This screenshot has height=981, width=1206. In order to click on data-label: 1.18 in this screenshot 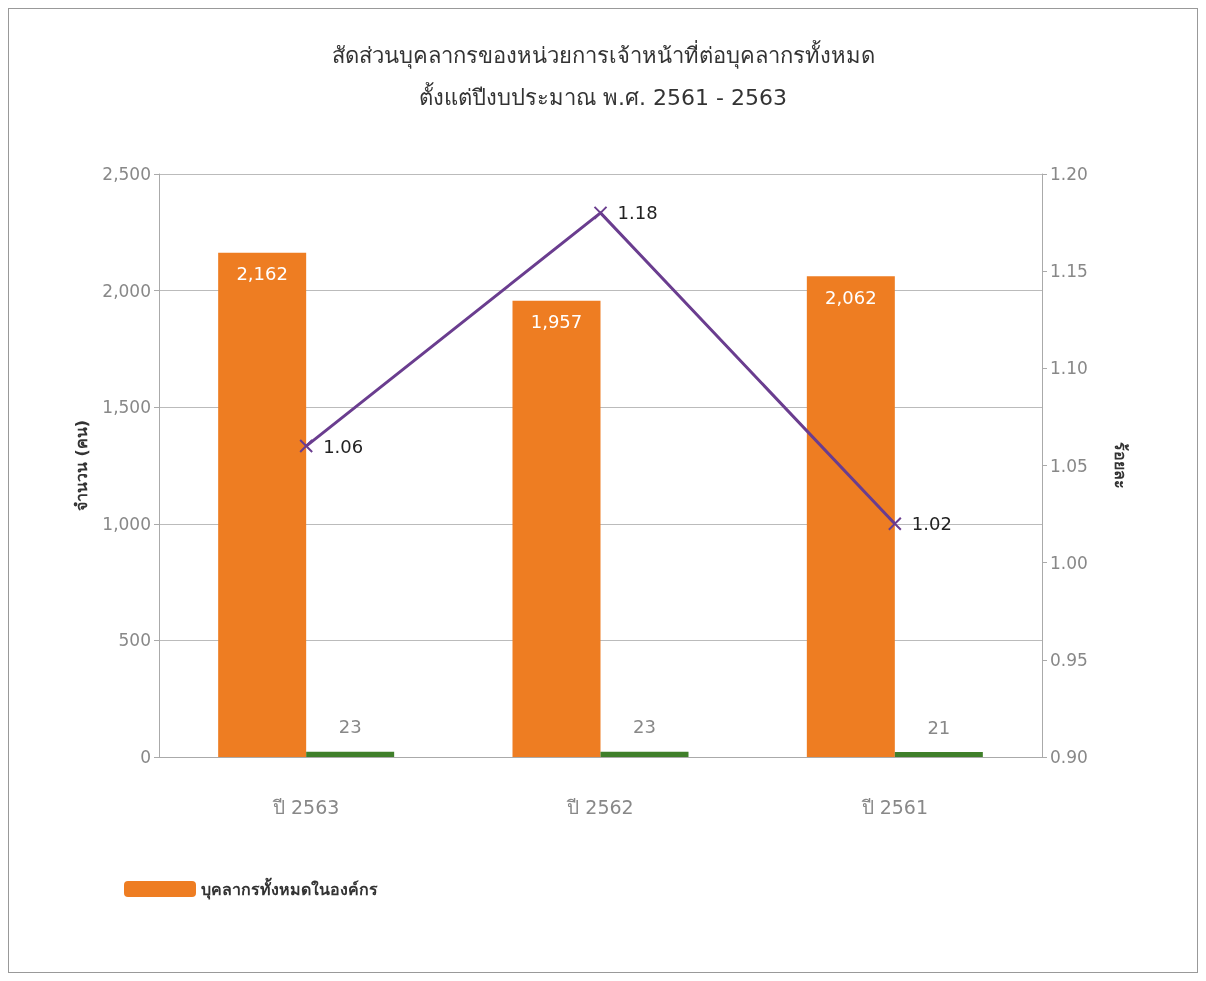, I will do `click(637, 213)`.